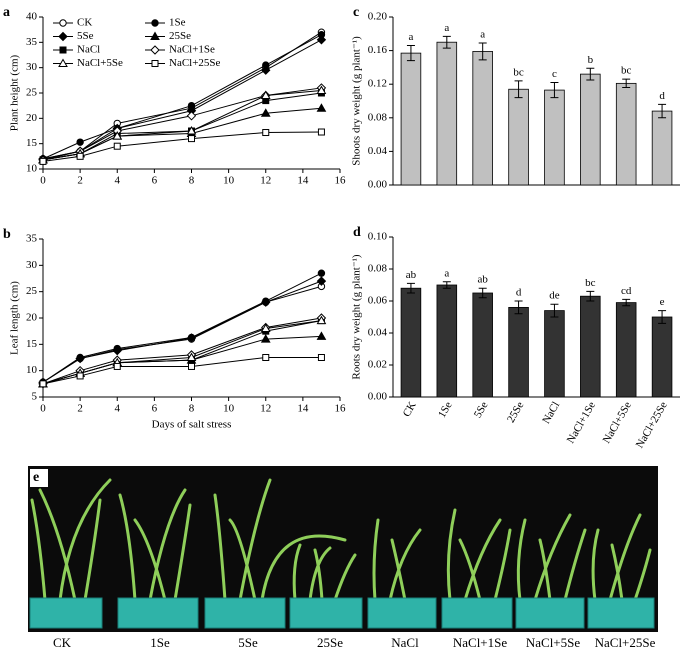 The height and width of the screenshot is (653, 685). I want to click on x-tick-label: NaCl+25Se, so click(652, 425).